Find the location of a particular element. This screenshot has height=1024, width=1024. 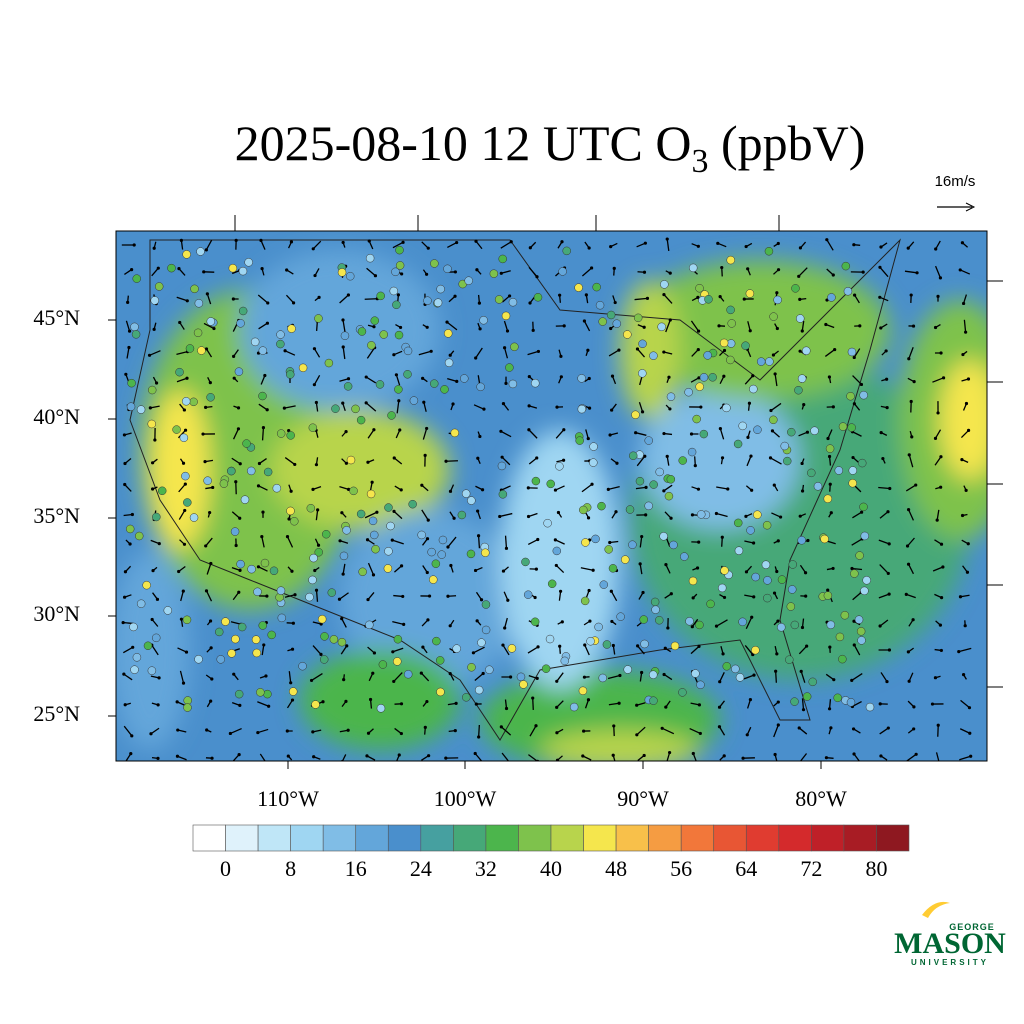

lon-label: 100°W is located at coordinates (465, 798).